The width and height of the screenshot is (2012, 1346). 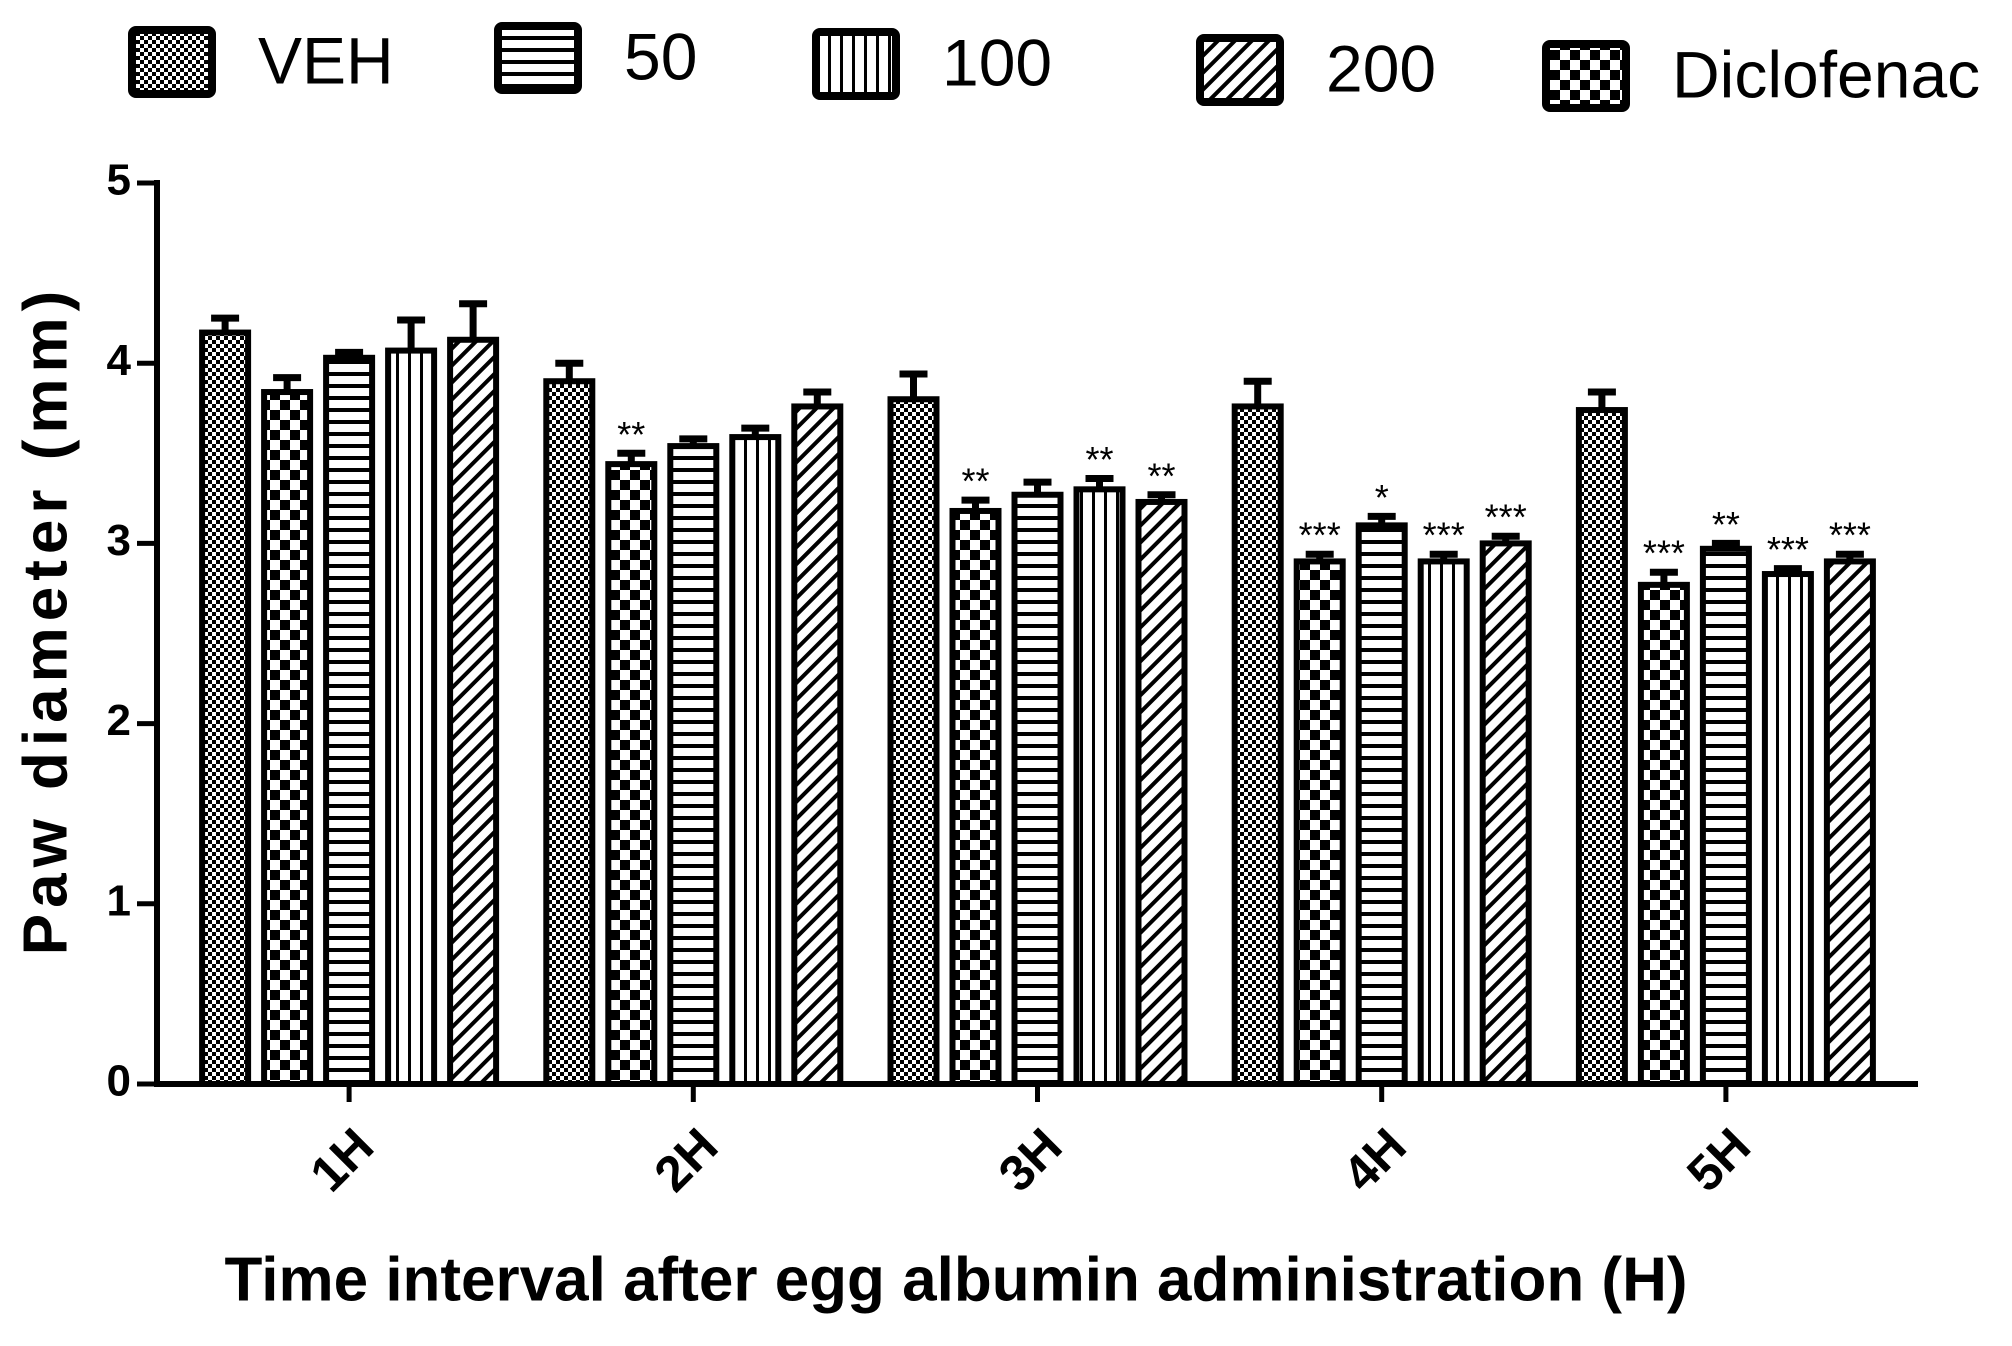 What do you see at coordinates (1718, 1160) in the screenshot?
I see `x-tick-label: 5H` at bounding box center [1718, 1160].